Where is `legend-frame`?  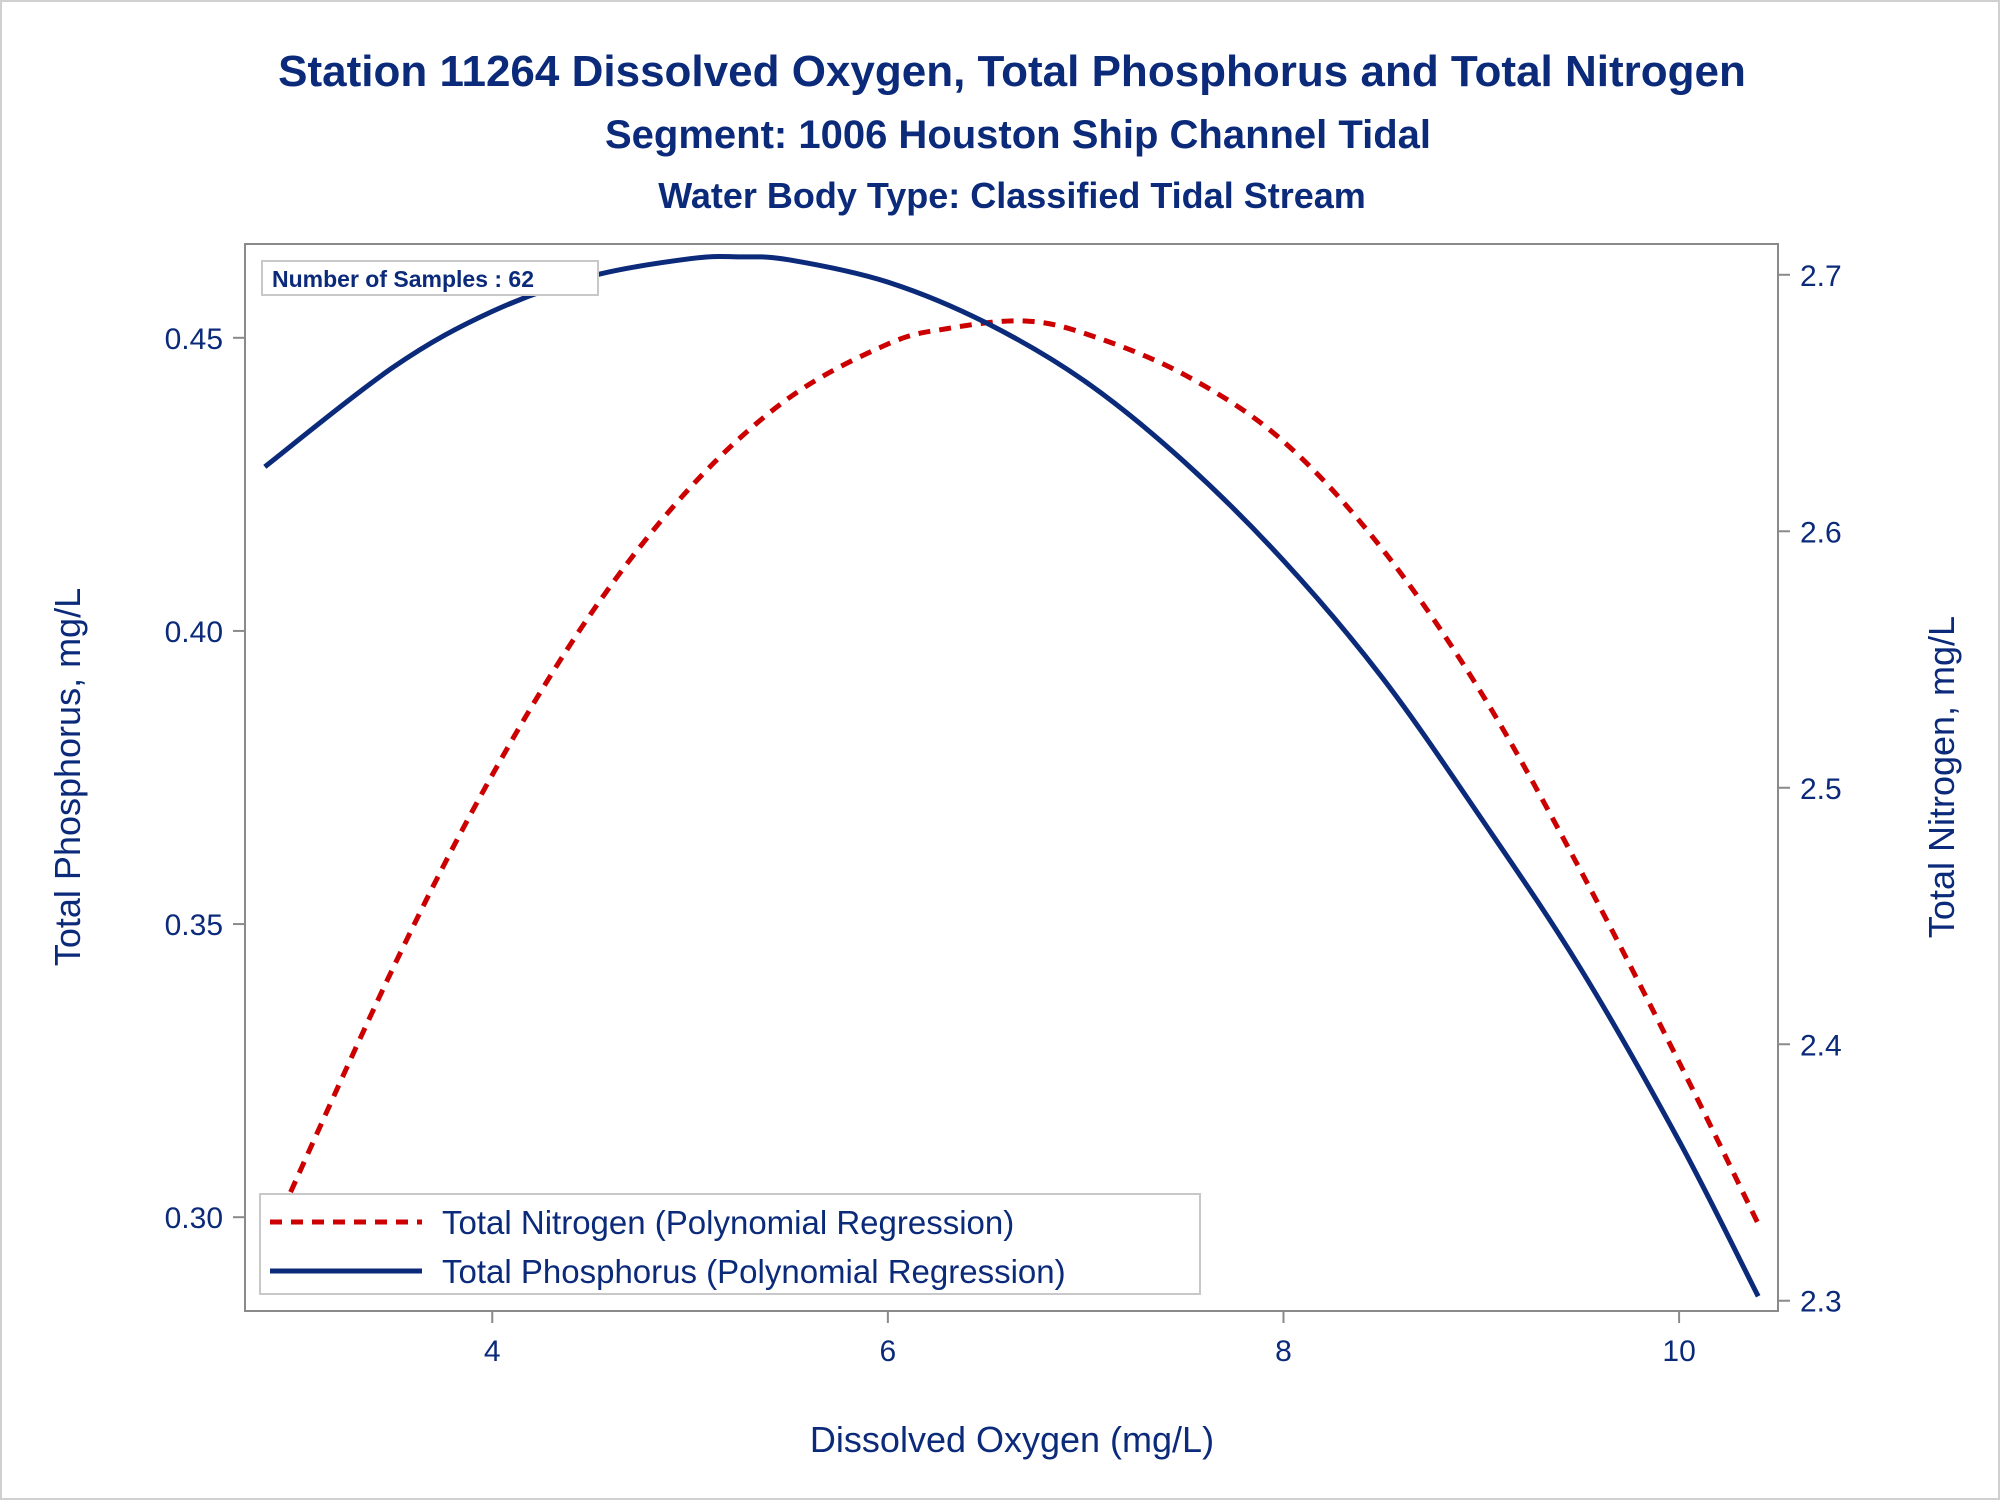 legend-frame is located at coordinates (730, 1244).